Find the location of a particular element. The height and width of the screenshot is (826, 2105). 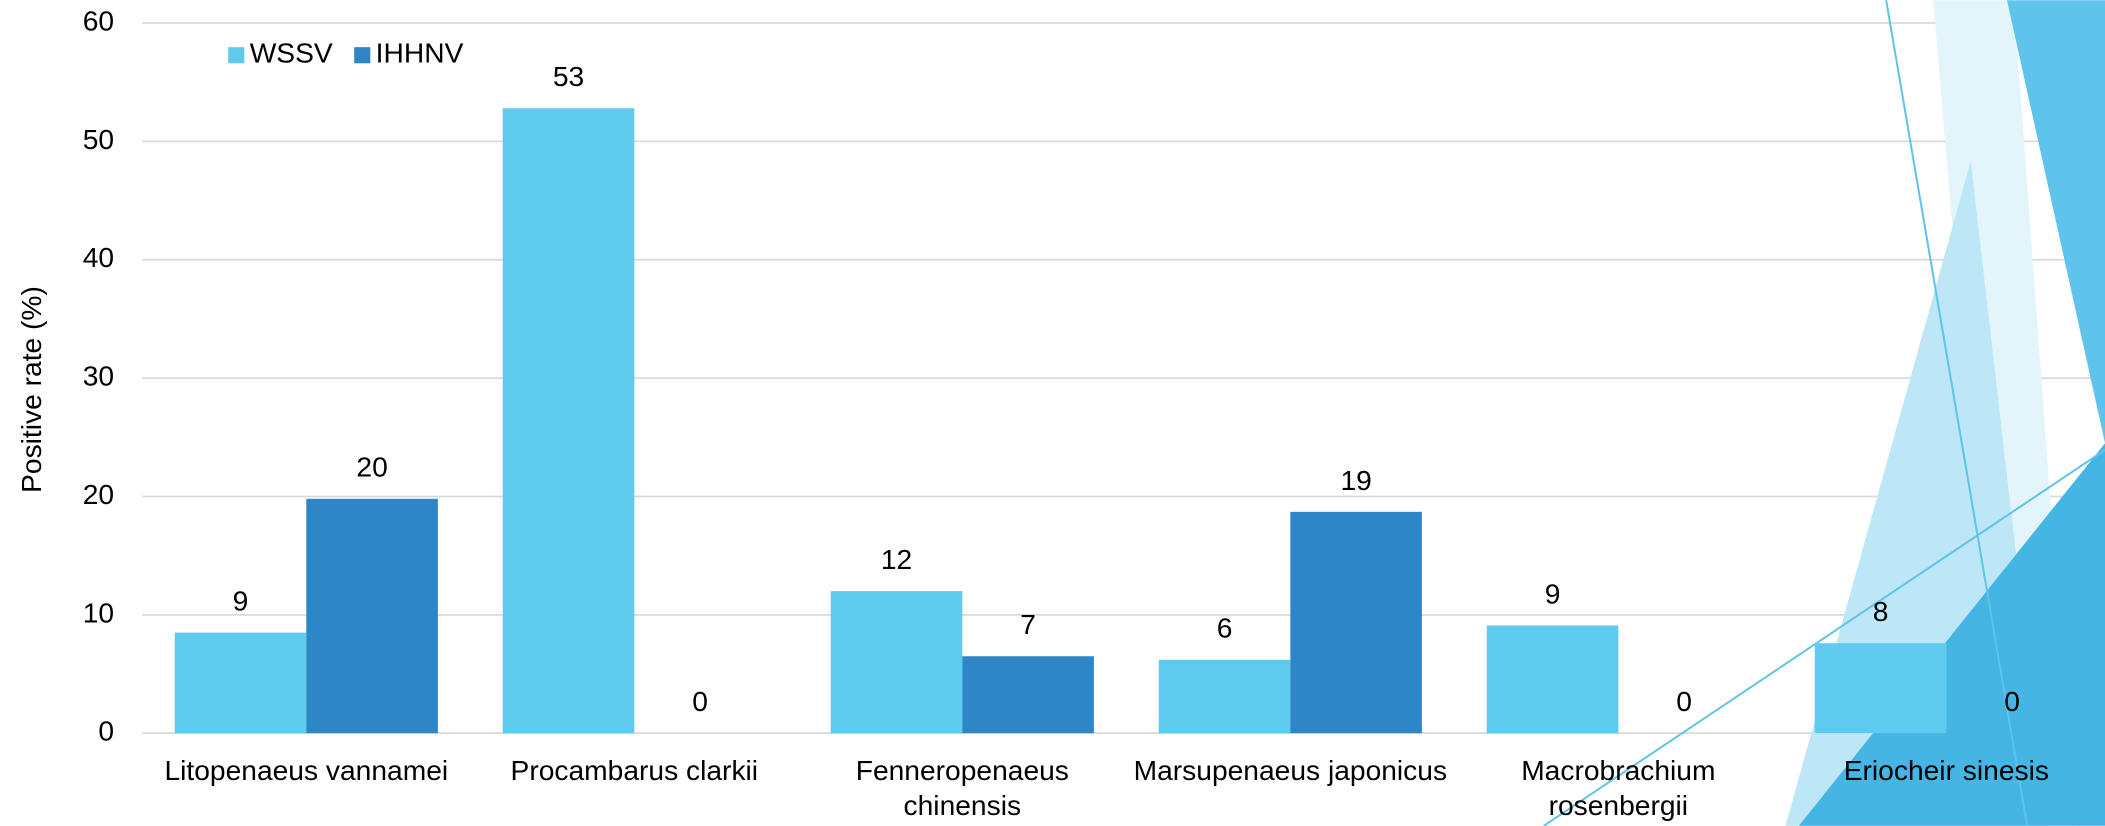

x-tick-label-box: Eriocheir sinesis is located at coordinates (1946, 771).